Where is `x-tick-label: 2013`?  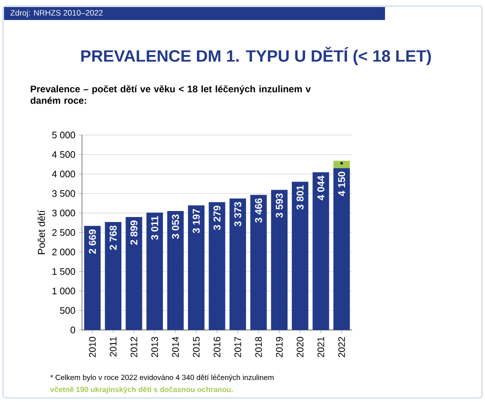
x-tick-label: 2013 is located at coordinates (154, 347).